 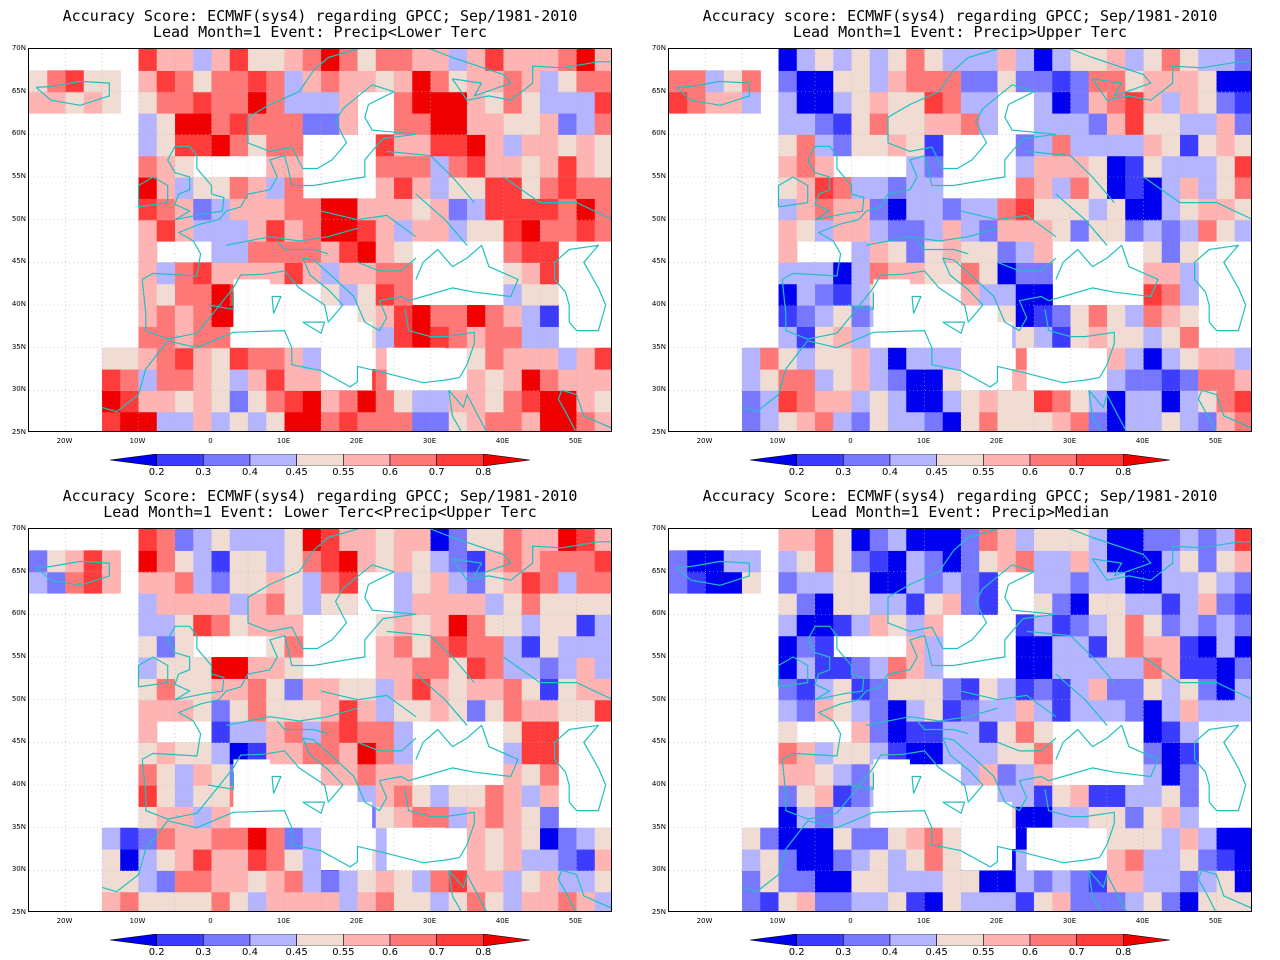 What do you see at coordinates (575, 441) in the screenshot?
I see `lon-tick-label: 50E` at bounding box center [575, 441].